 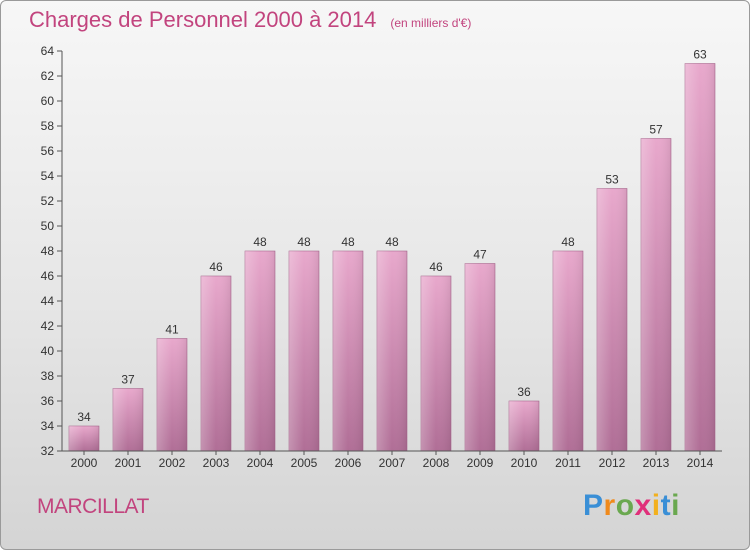 What do you see at coordinates (48, 451) in the screenshot?
I see `y-tick-label: 32` at bounding box center [48, 451].